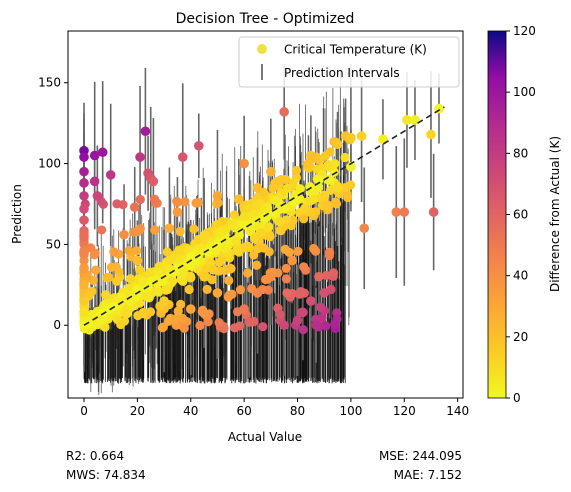  Describe the element at coordinates (274, 408) in the screenshot. I see `x-axis-ticks: 0 20 40 60 80 100 120 140` at that location.